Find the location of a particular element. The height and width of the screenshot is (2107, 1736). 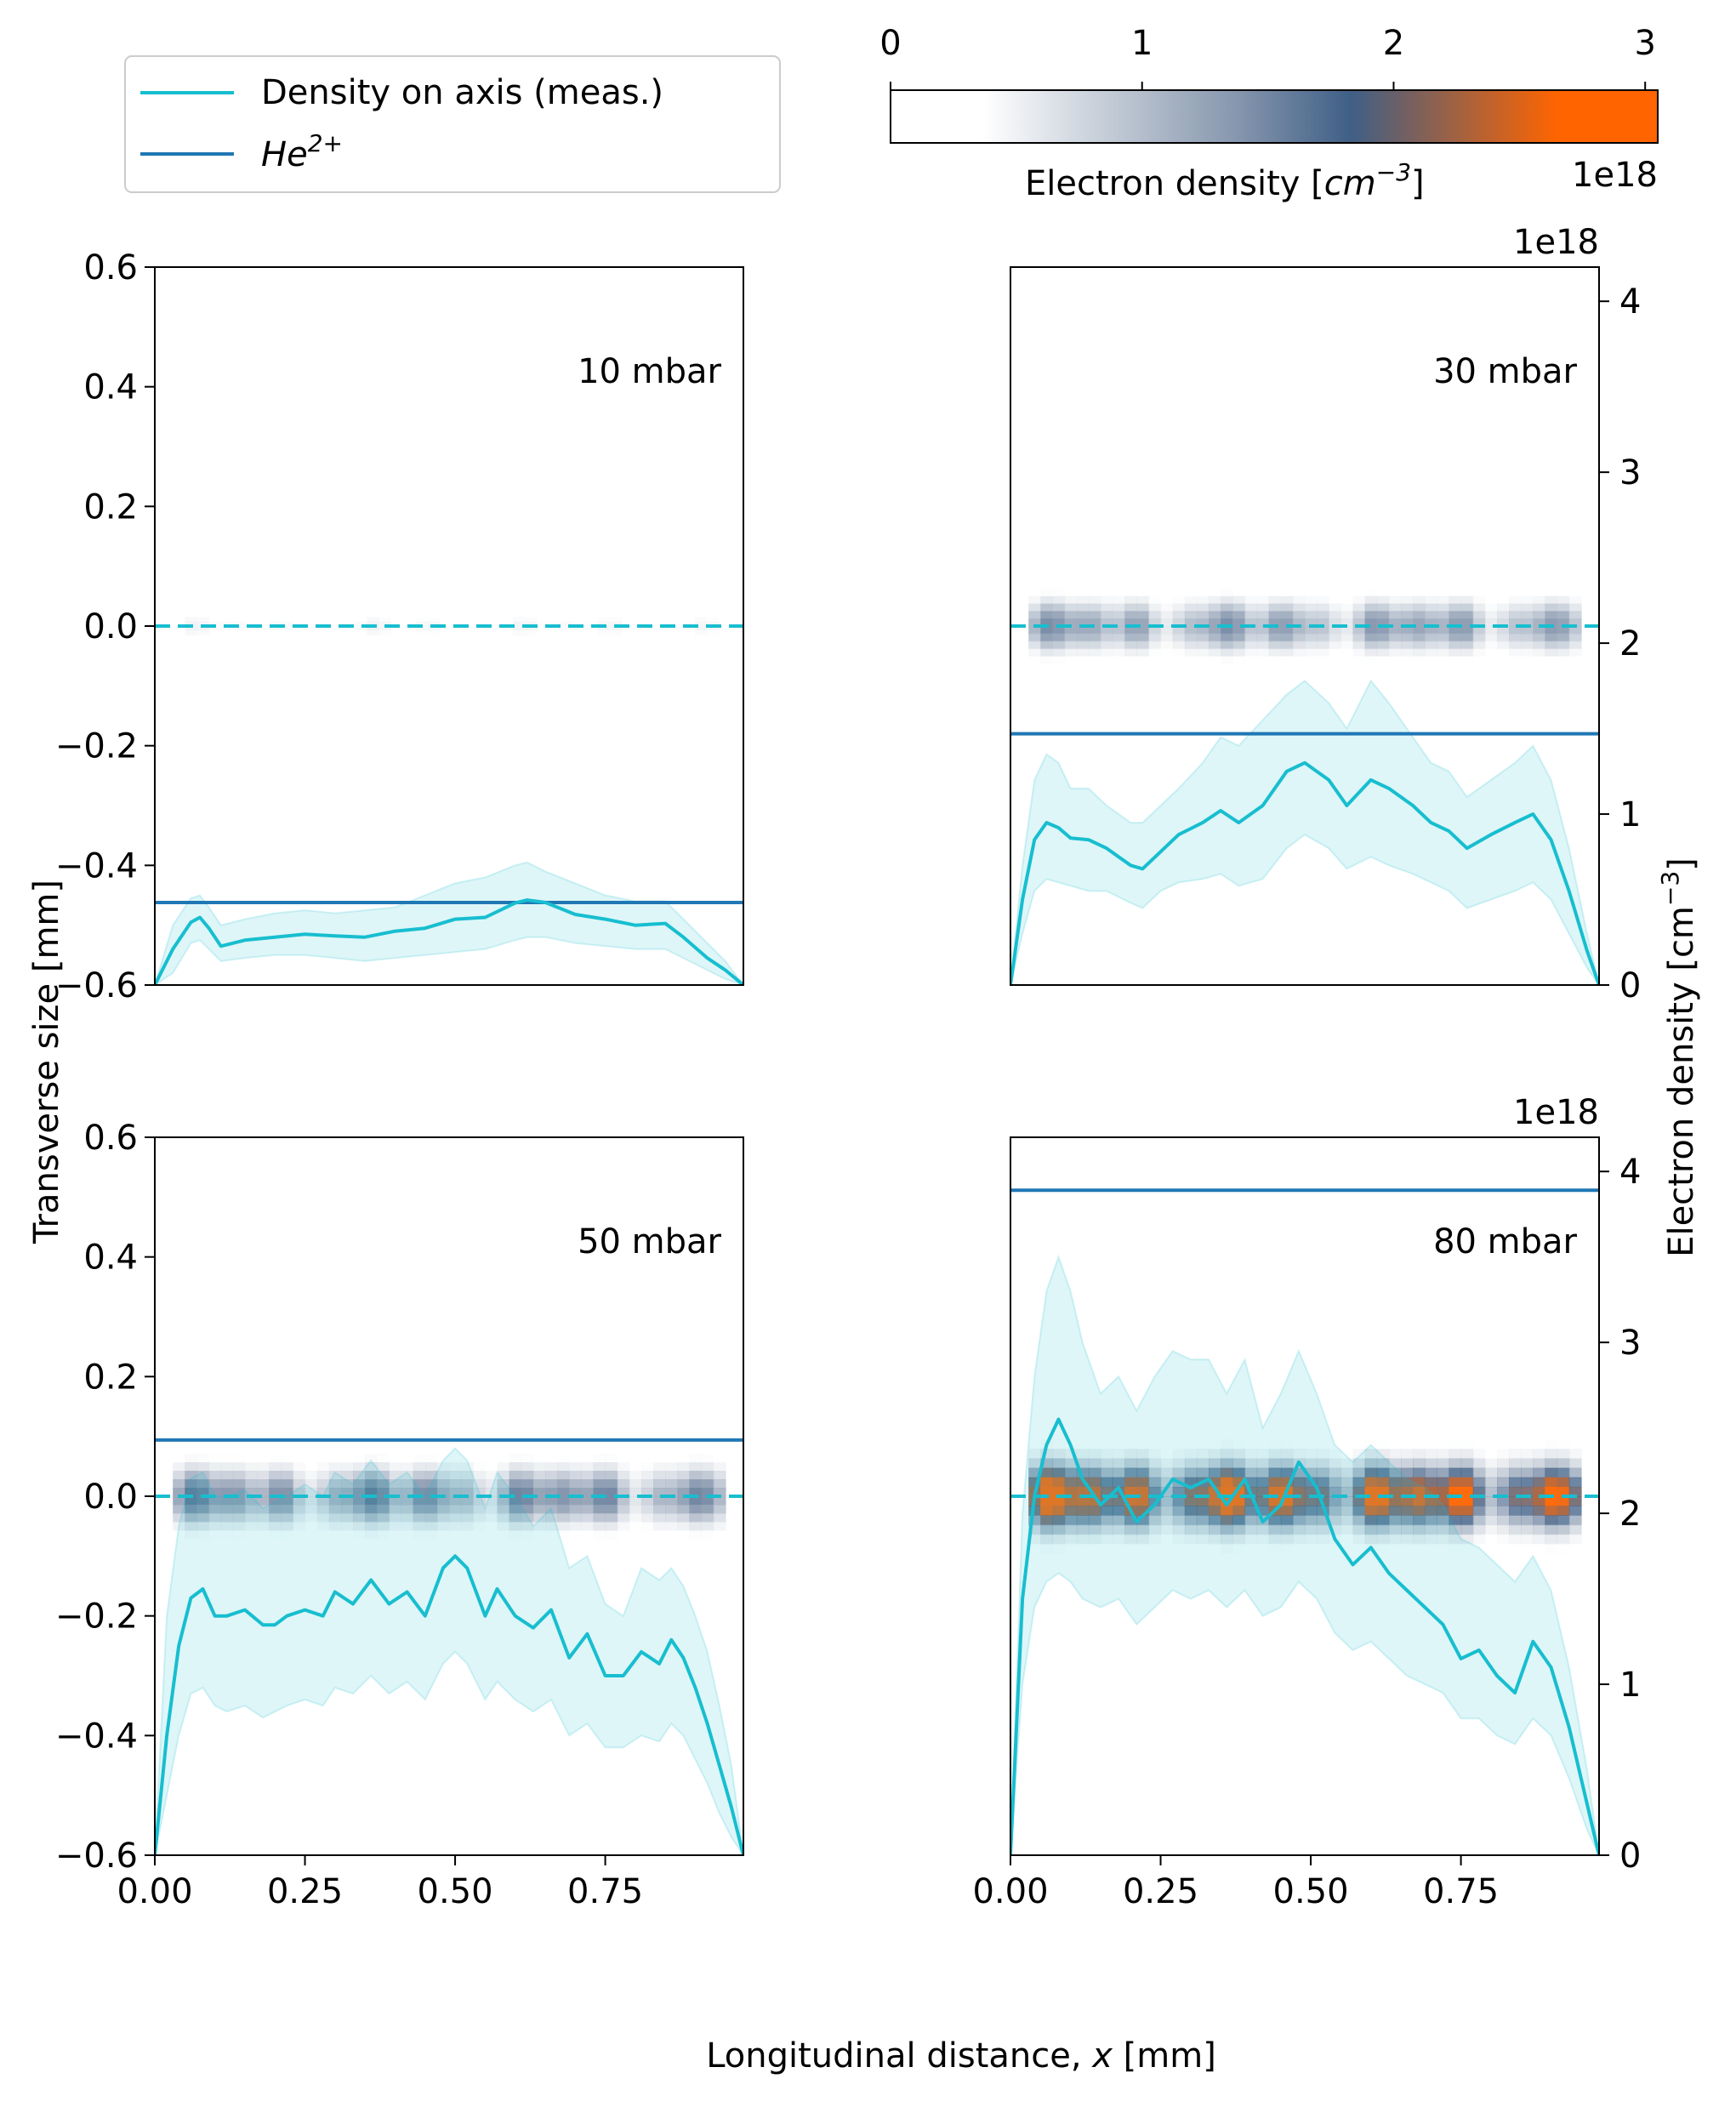

x-axis-label-var: x is located at coordinates (1101, 2056).